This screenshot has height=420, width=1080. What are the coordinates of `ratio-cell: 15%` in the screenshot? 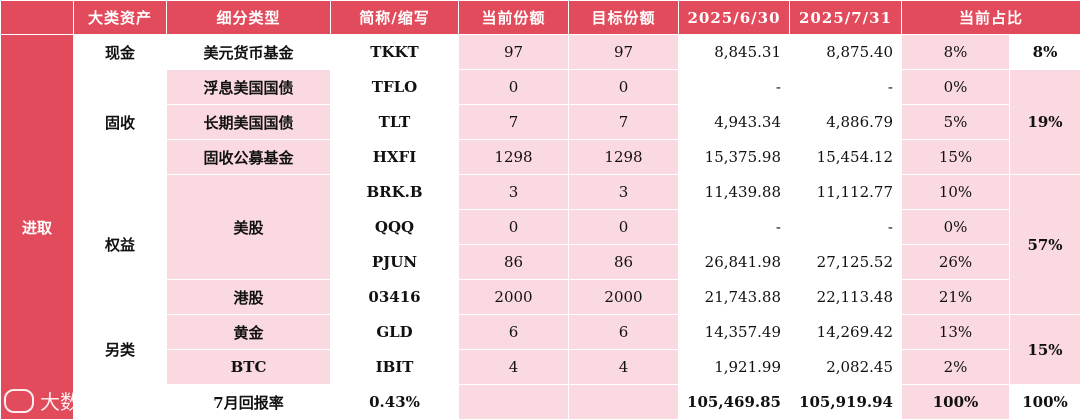 It's located at (956, 157).